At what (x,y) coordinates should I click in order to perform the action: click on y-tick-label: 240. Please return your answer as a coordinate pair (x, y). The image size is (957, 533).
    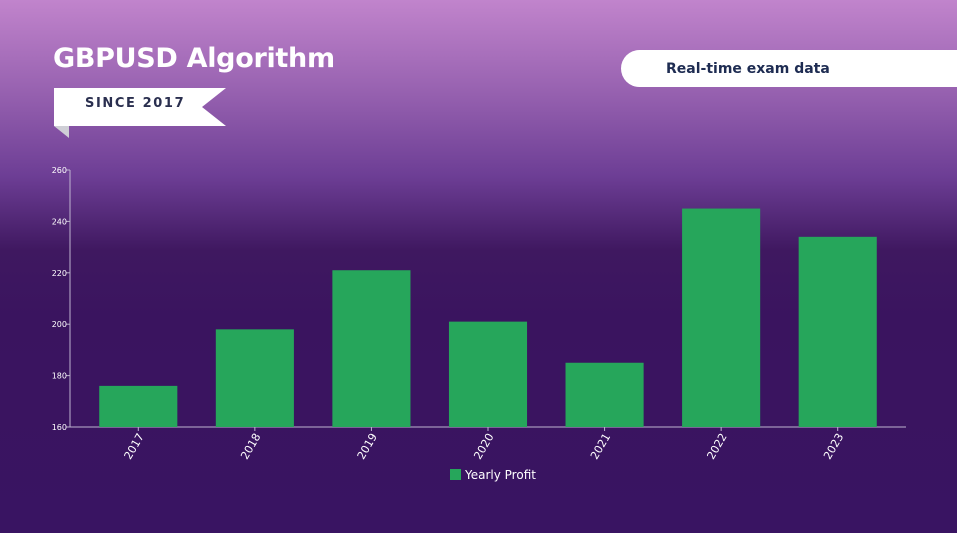
    Looking at the image, I should click on (59, 221).